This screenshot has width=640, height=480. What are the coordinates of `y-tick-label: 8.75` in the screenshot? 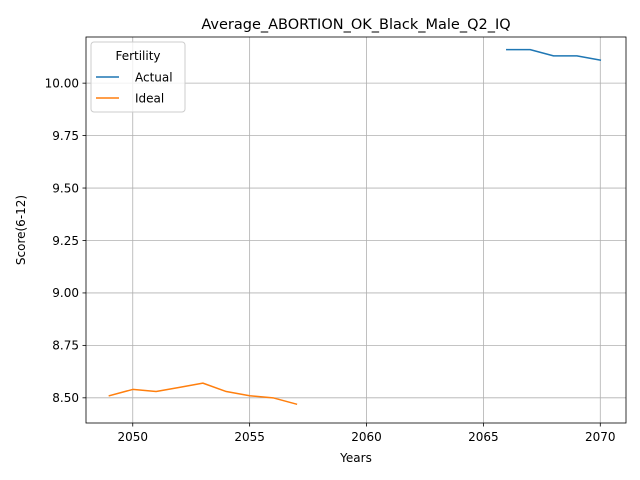 It's located at (65, 346).